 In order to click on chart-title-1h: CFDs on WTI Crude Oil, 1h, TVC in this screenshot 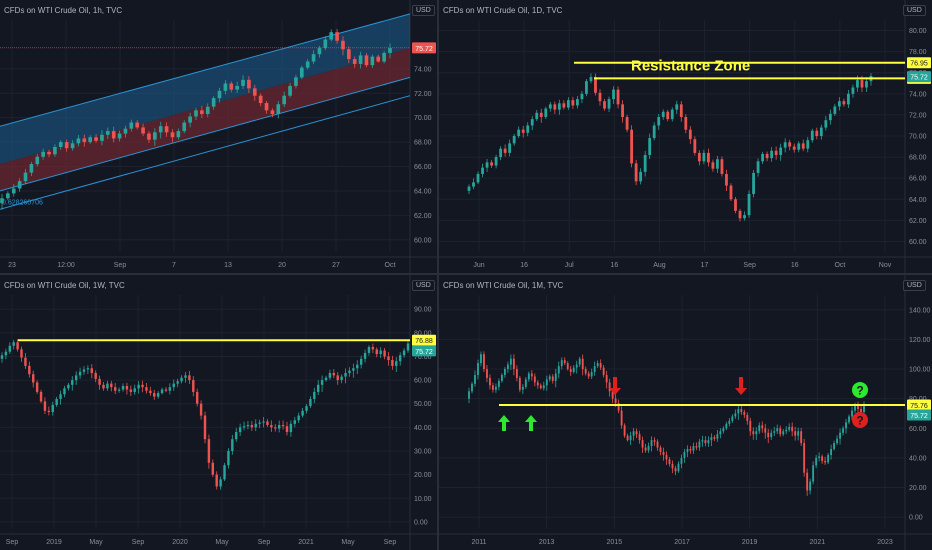, I will do `click(63, 10)`.